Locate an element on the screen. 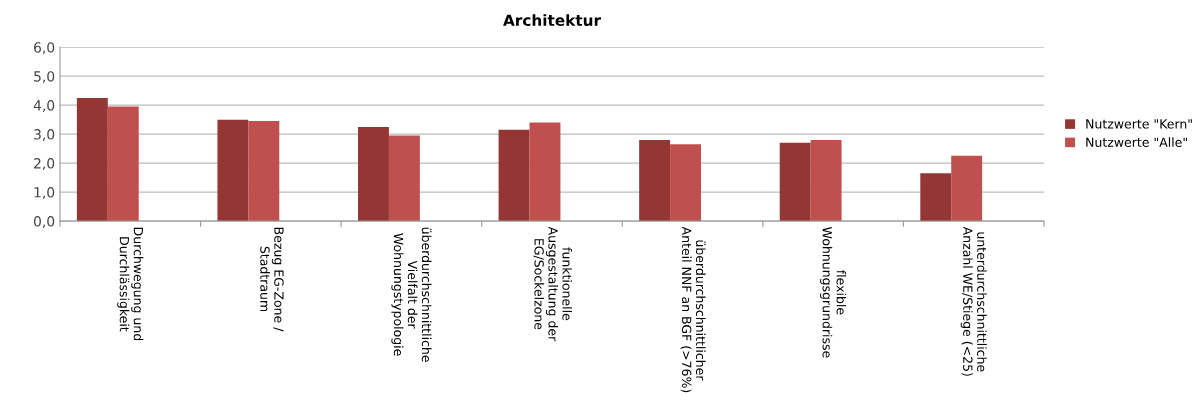  x-tick-label: flexible Wohnungsgrundrisse is located at coordinates (833, 292).